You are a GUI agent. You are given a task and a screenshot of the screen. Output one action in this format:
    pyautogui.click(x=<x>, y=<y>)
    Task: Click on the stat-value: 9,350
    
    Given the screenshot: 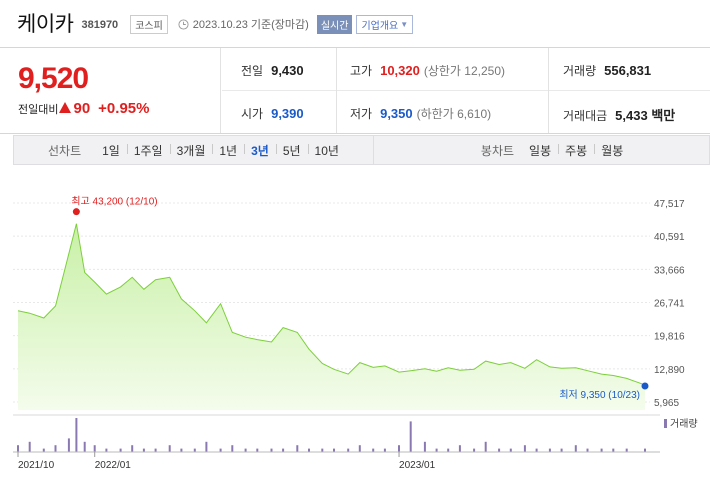 What is the action you would take?
    pyautogui.click(x=396, y=113)
    